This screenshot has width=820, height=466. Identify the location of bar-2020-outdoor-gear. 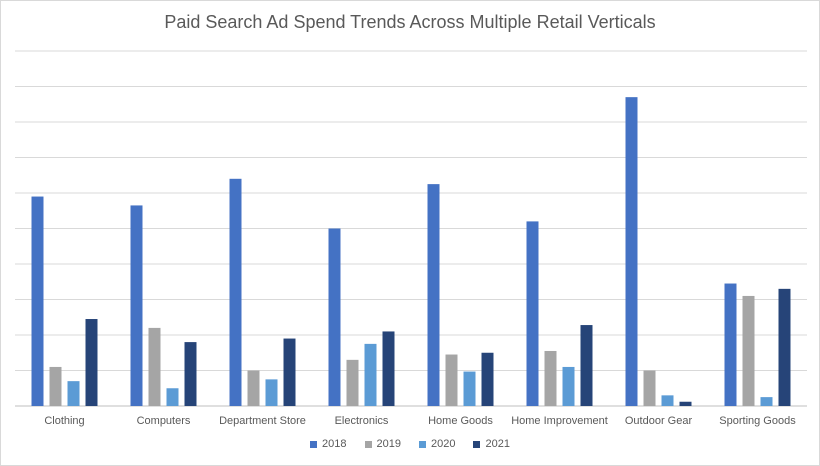
(667, 400).